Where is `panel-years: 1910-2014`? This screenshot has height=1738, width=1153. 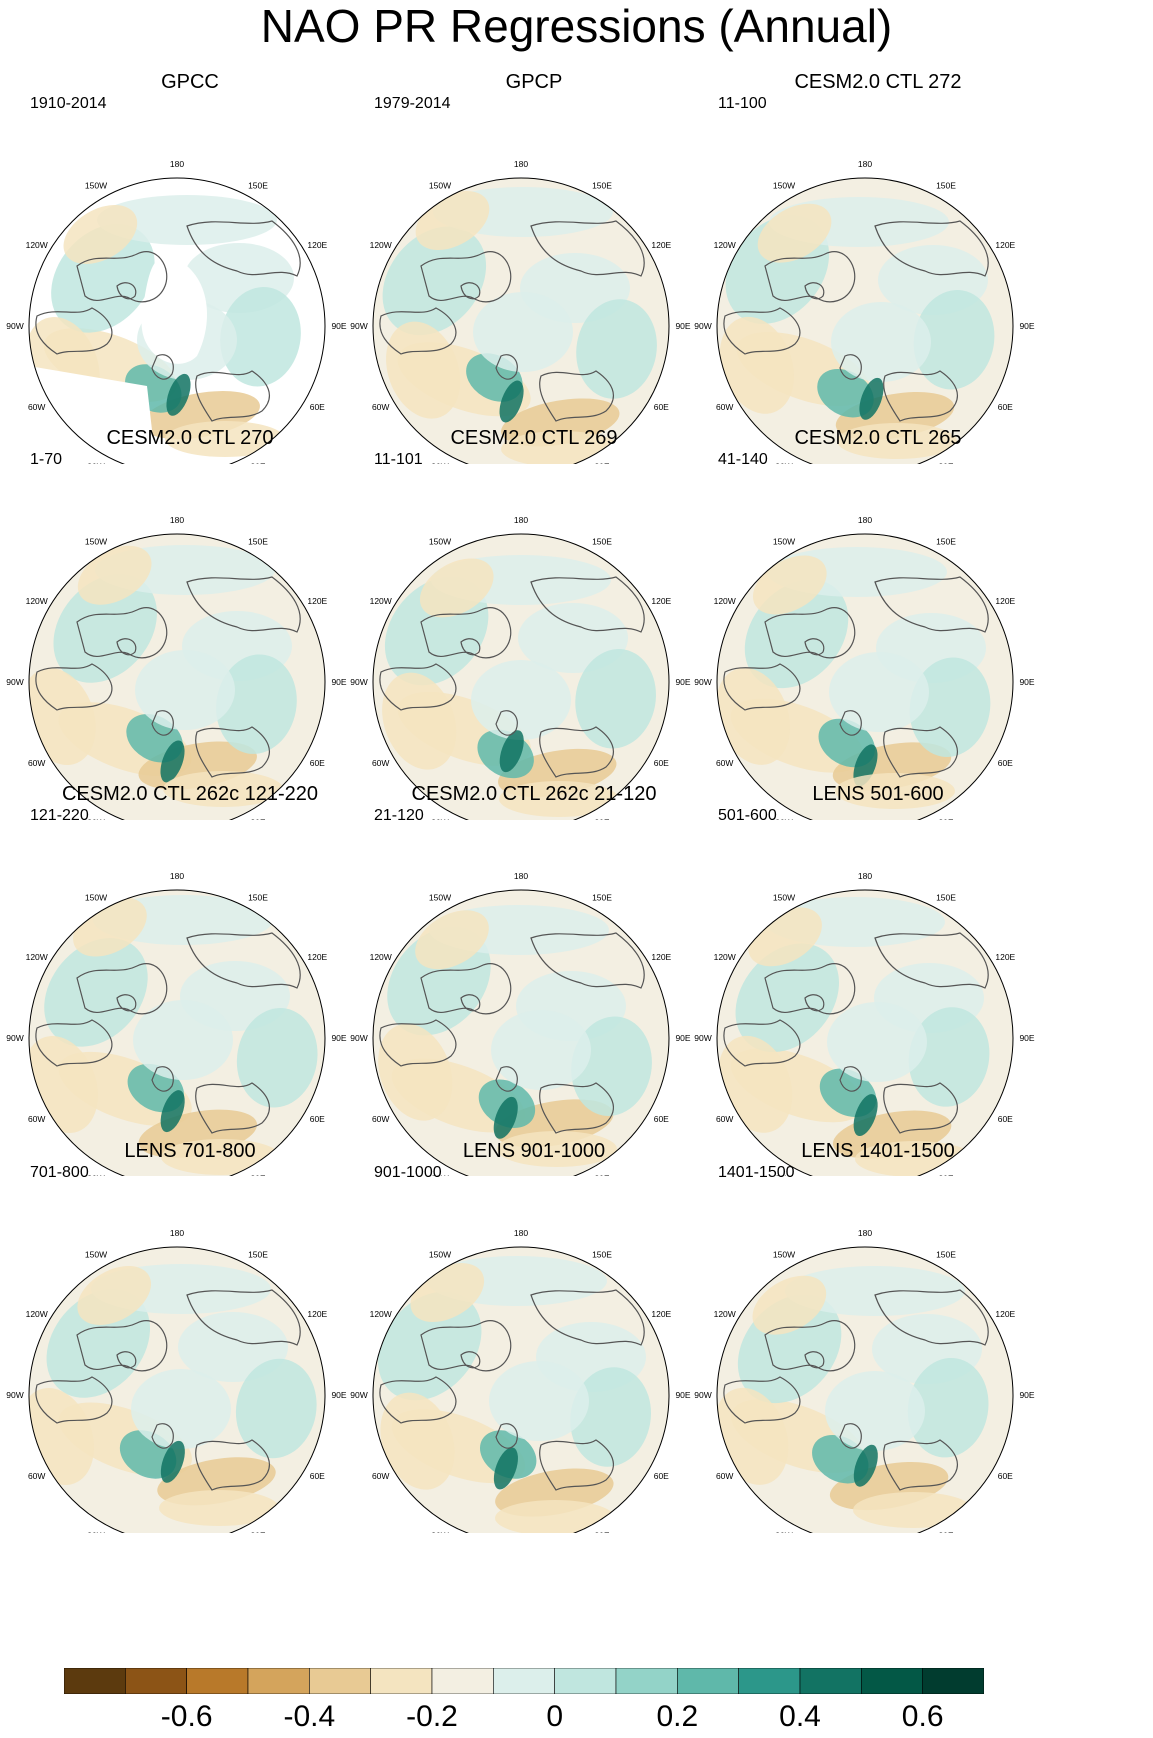 panel-years: 1910-2014 is located at coordinates (68, 103).